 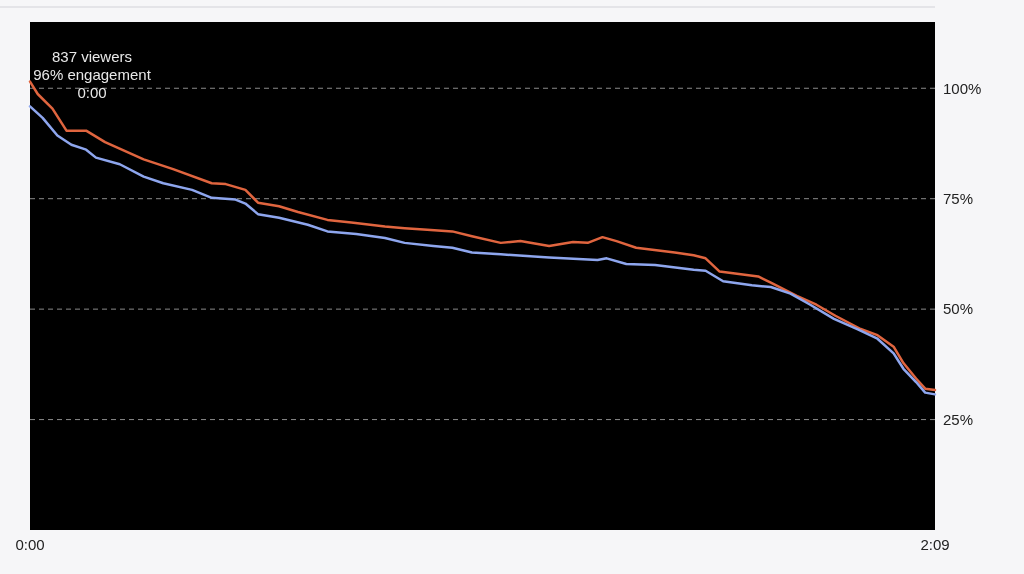 I want to click on y-tick-label: 50%, so click(x=958, y=309).